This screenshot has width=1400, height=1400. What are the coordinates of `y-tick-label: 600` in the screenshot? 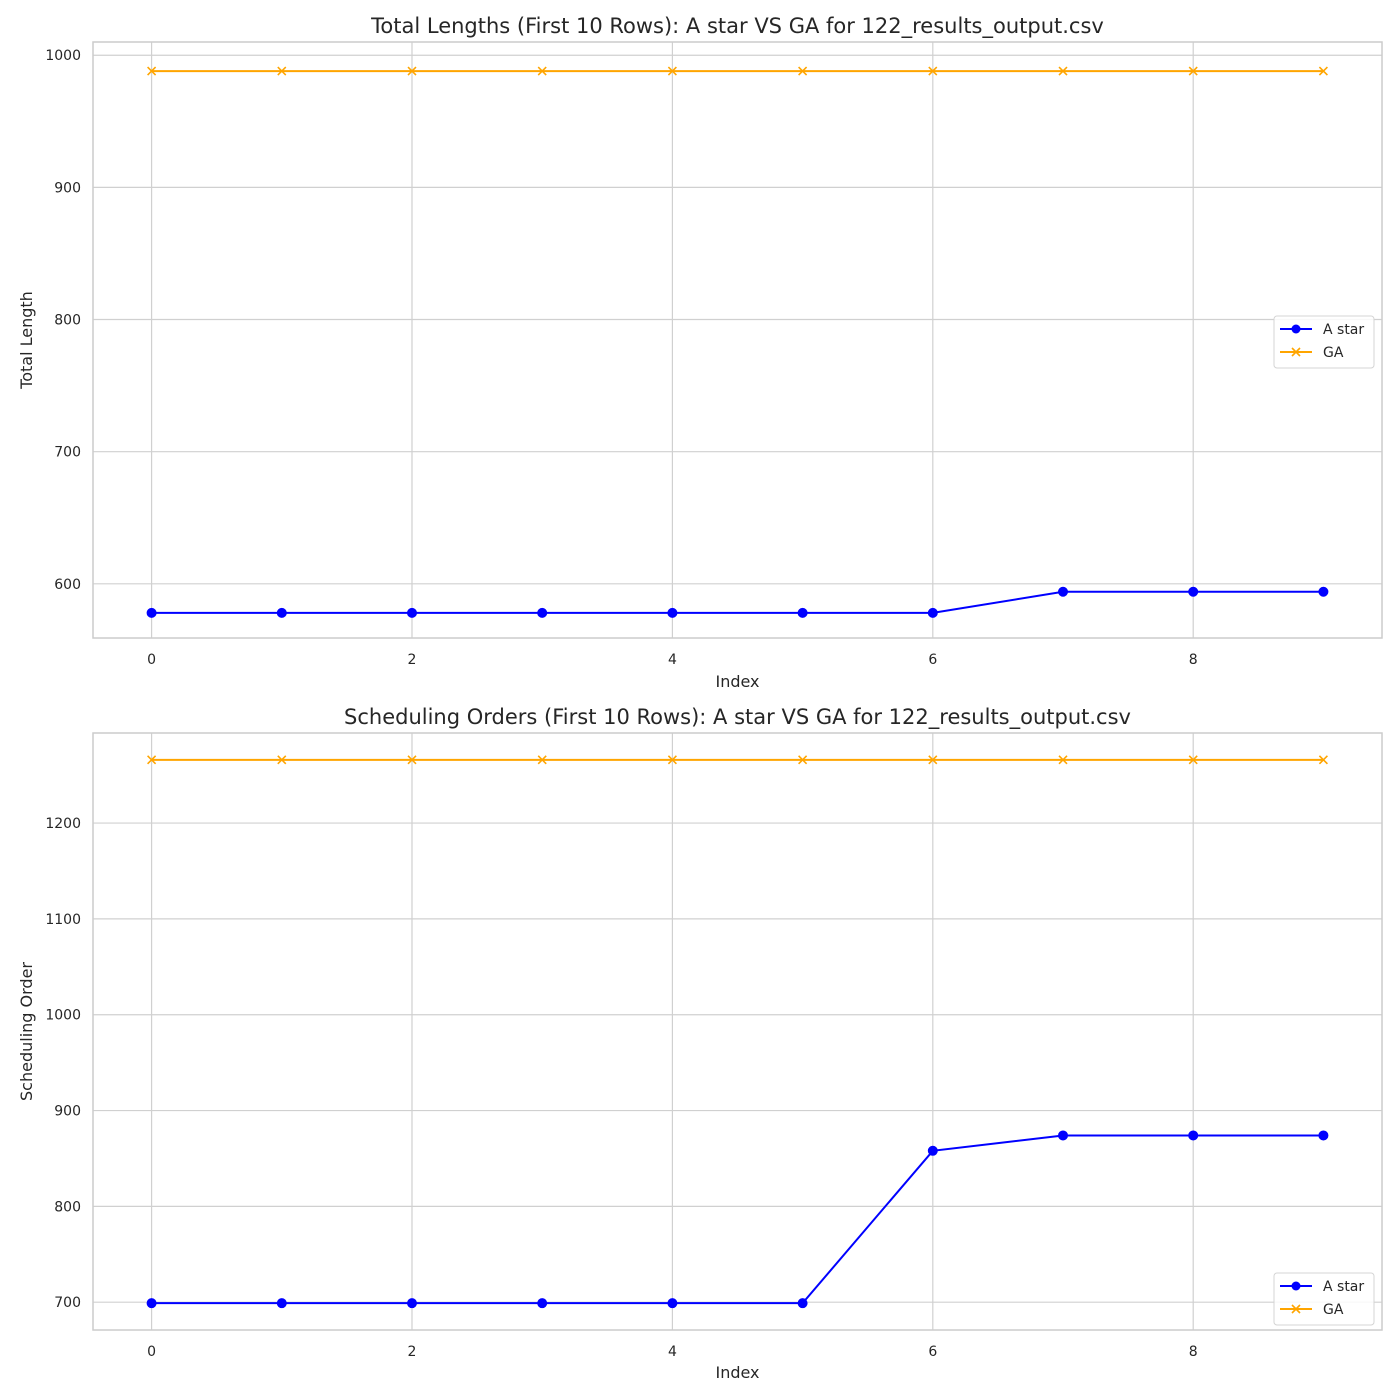 It's located at (67, 585).